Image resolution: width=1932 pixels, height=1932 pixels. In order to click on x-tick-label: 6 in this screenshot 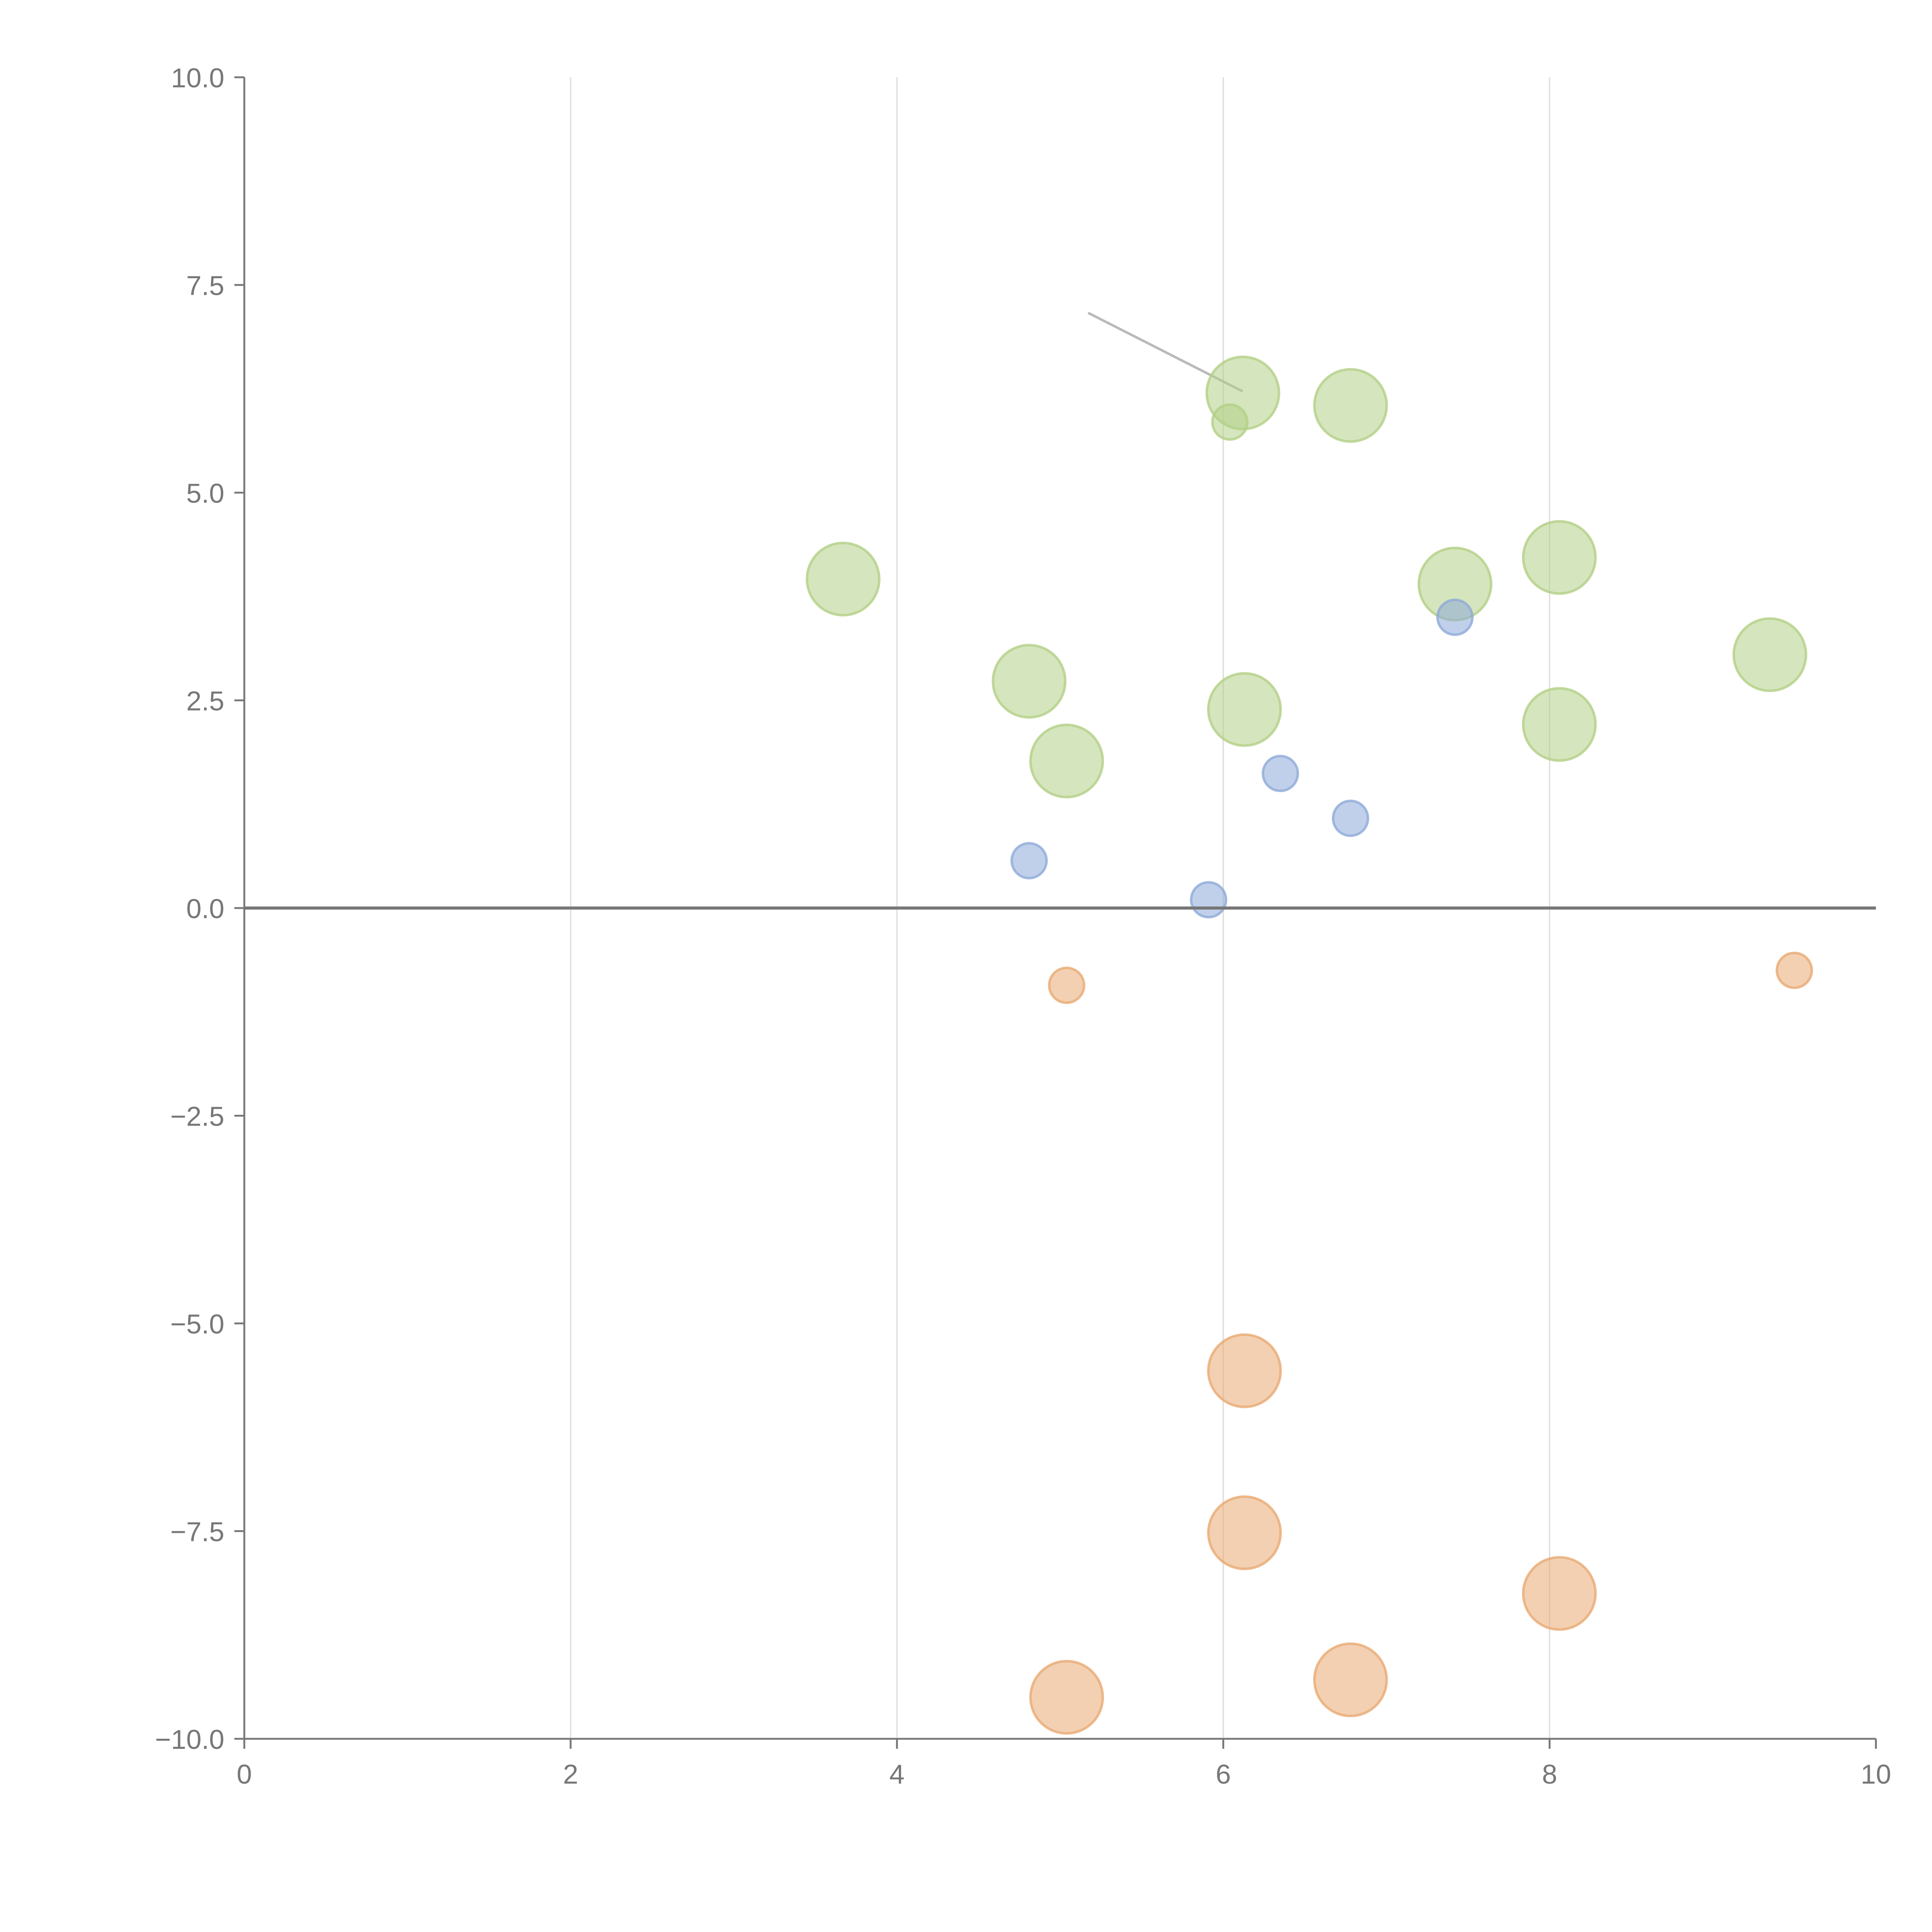, I will do `click(1223, 1774)`.